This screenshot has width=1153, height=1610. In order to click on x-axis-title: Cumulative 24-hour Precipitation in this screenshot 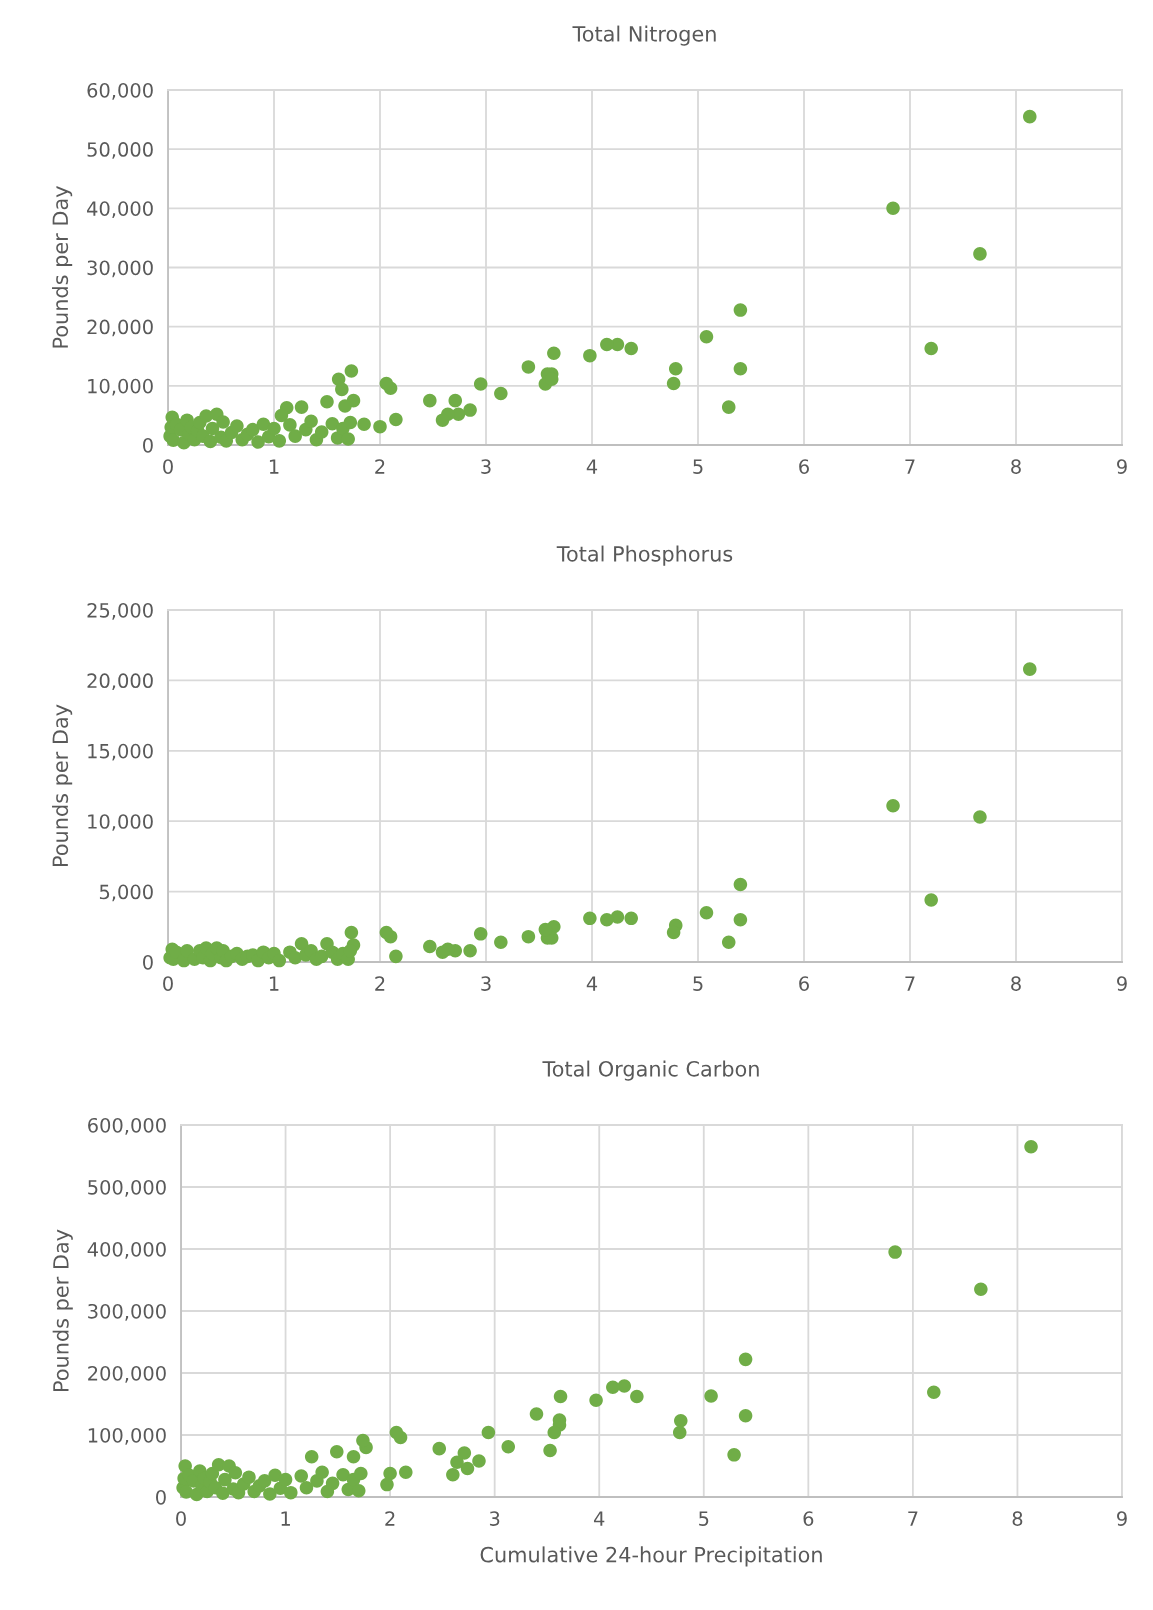, I will do `click(651, 1556)`.